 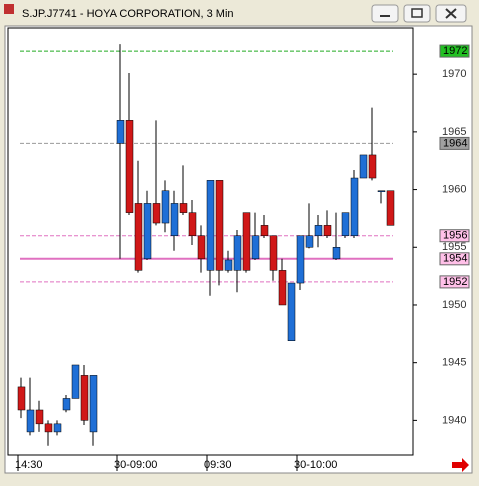 What do you see at coordinates (385, 13) in the screenshot?
I see `minimize-button` at bounding box center [385, 13].